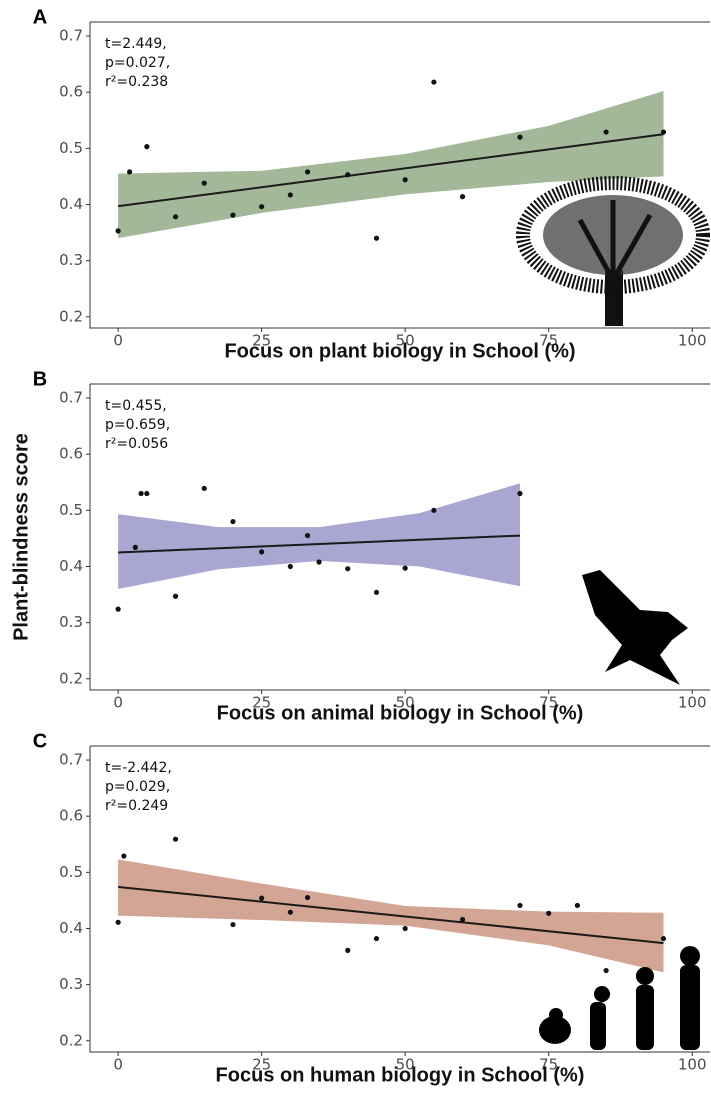  I want to click on stat-annotation: p=0.029,, so click(137, 787).